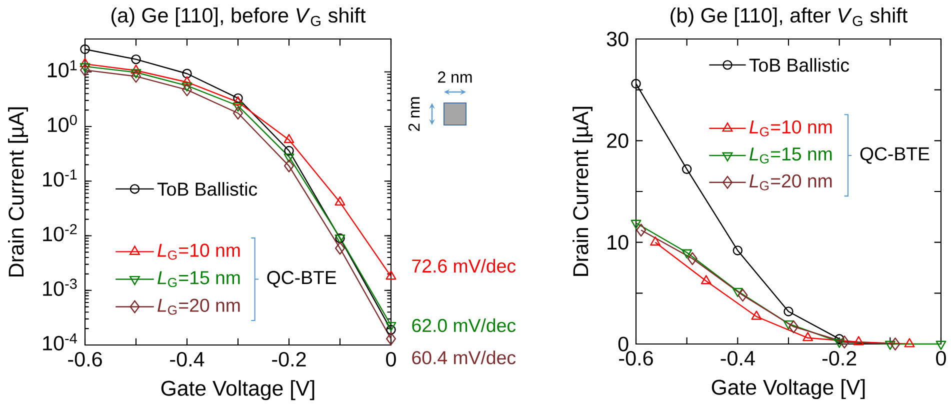 The image size is (951, 412). Describe the element at coordinates (617, 39) in the screenshot. I see `y-tick-label: 30` at that location.